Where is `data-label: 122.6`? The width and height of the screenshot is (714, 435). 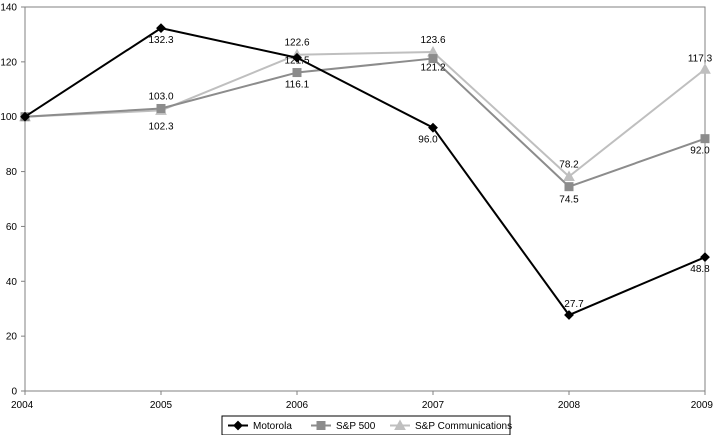
data-label: 122.6 is located at coordinates (296, 43).